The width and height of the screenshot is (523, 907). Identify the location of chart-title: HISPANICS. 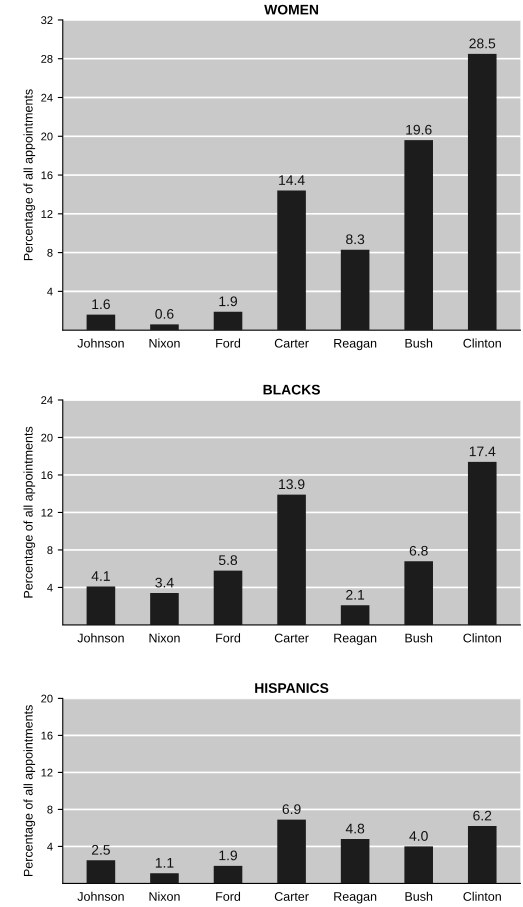
(291, 688).